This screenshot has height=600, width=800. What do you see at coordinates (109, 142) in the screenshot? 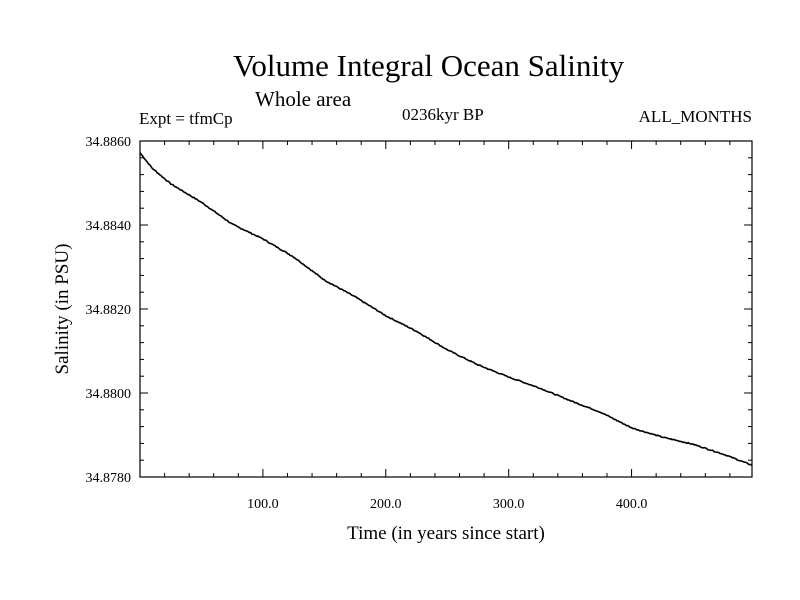
I see `y-tick-label: 34.8860` at bounding box center [109, 142].